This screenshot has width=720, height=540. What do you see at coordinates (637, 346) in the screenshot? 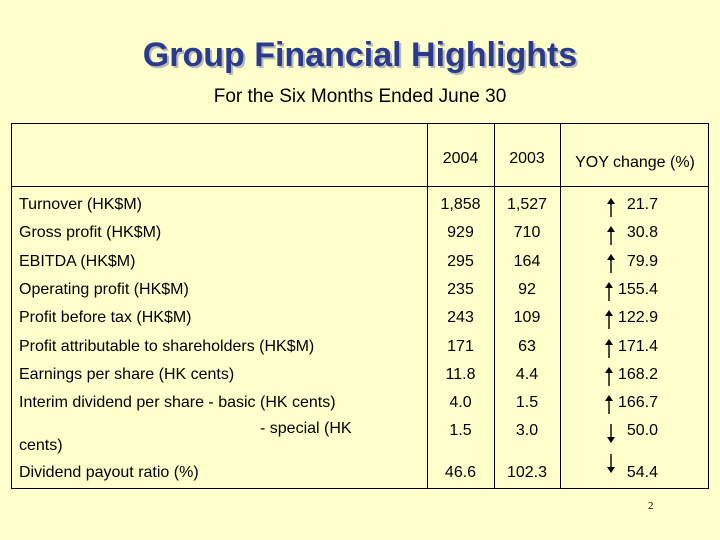
I see `yoy-change-value: 171.4` at bounding box center [637, 346].